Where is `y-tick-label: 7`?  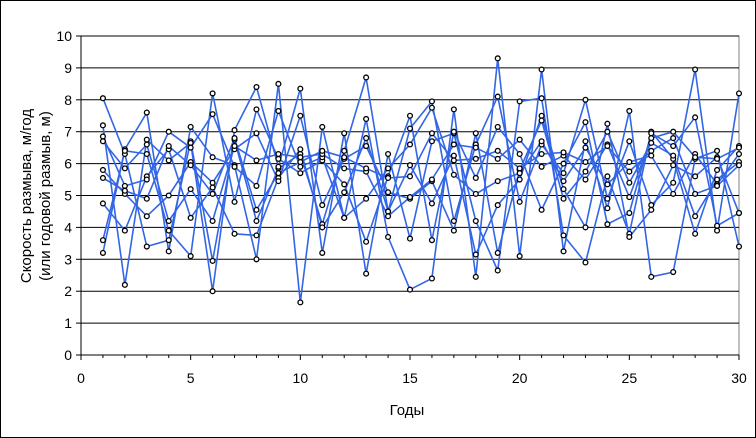
y-tick-label: 7 is located at coordinates (68, 132).